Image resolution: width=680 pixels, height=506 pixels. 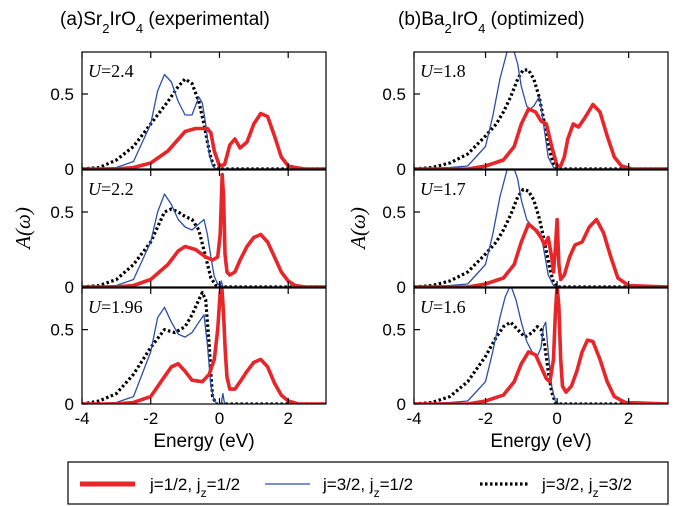 I want to click on subplot: 0 0.5 U=1.7, so click(x=525, y=233).